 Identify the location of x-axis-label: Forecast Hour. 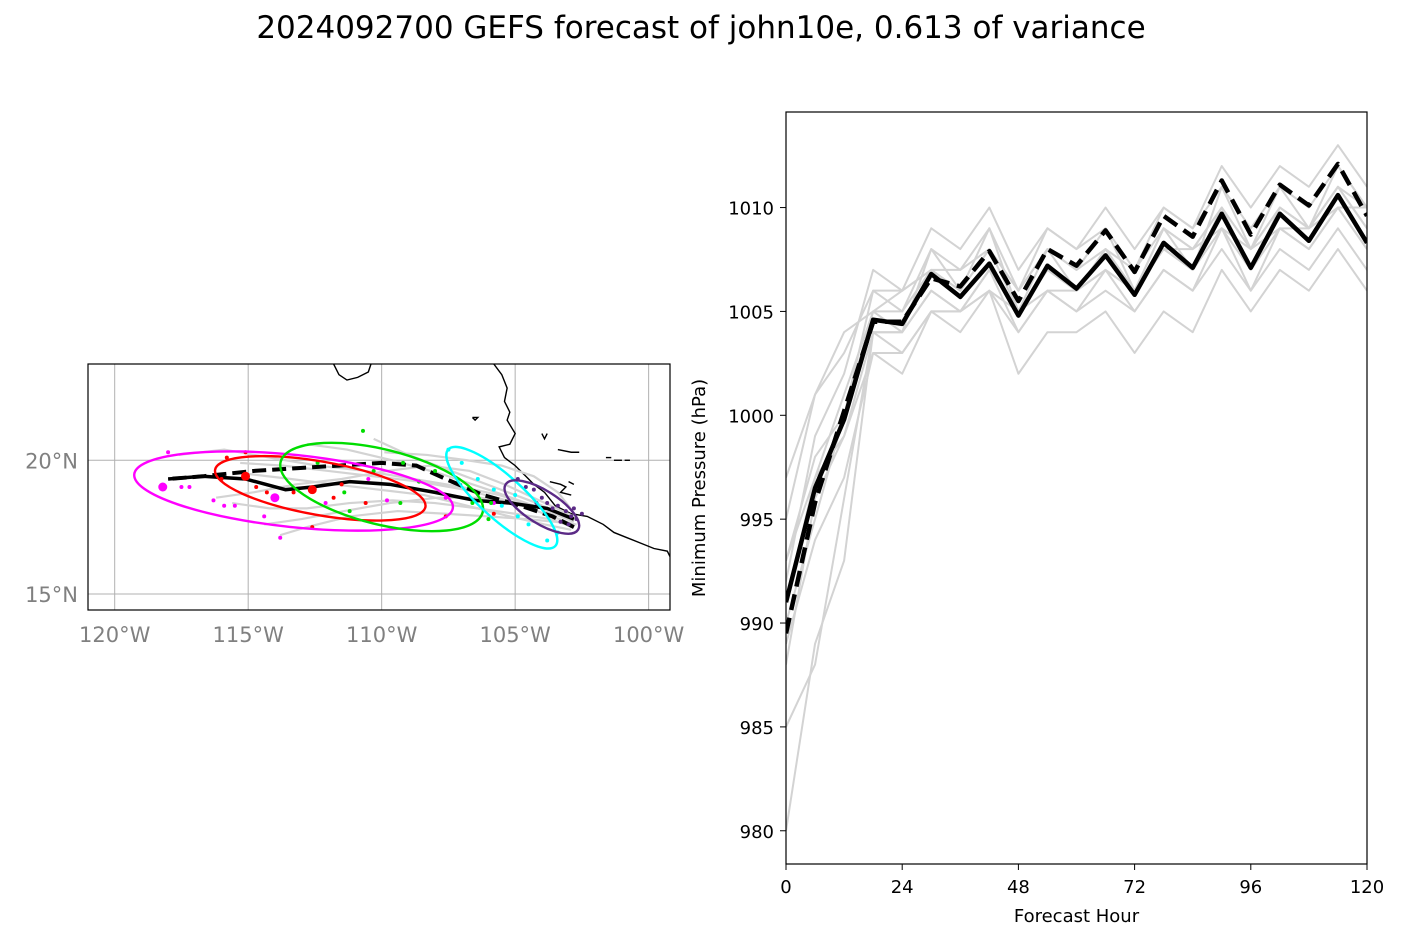
(1077, 916).